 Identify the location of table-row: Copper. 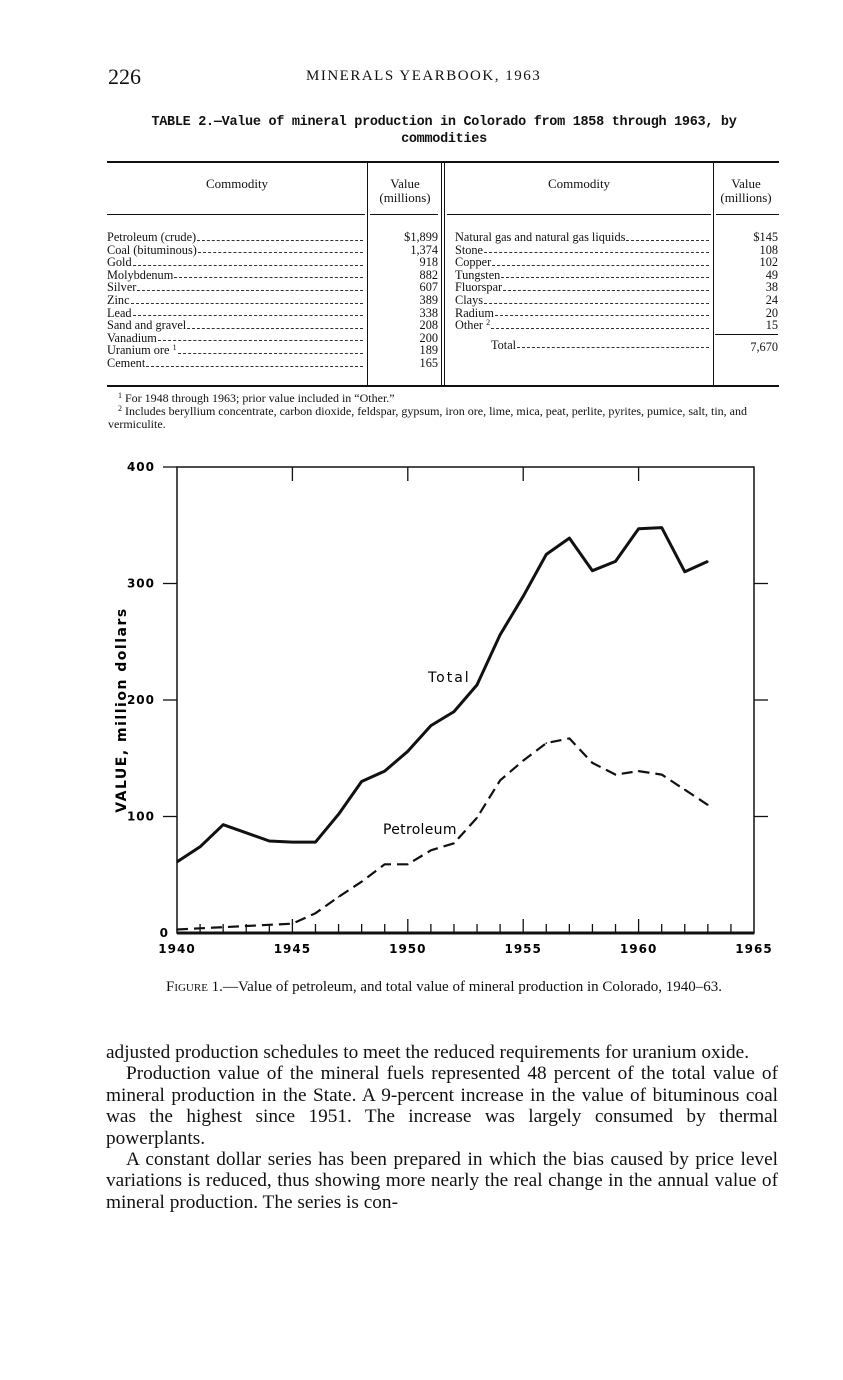
(583, 262).